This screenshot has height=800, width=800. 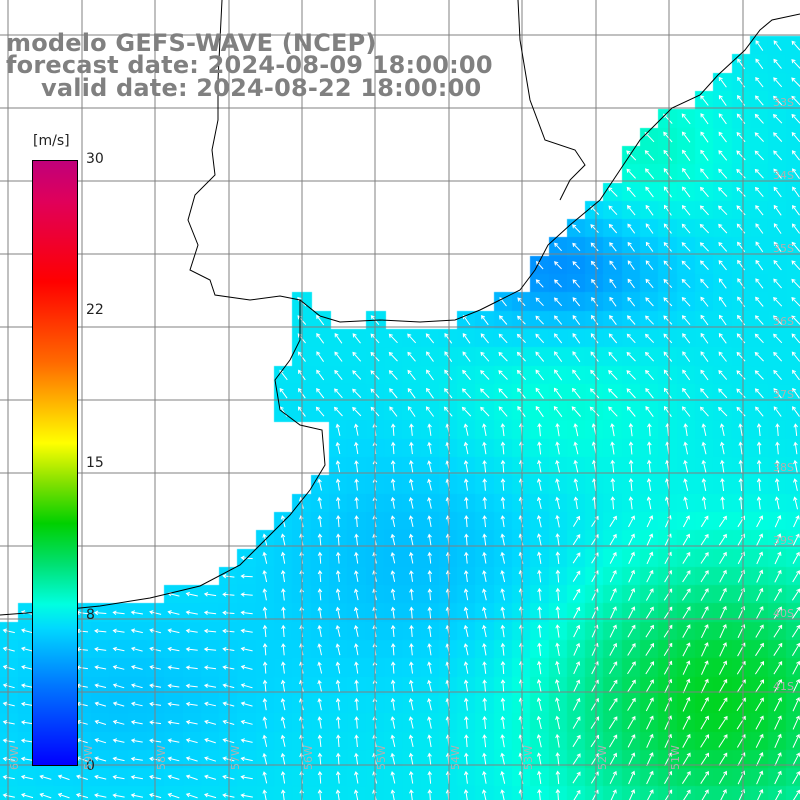 What do you see at coordinates (191, 43) in the screenshot?
I see `title-model: modelo GEFS-WAVE (NCEP)` at bounding box center [191, 43].